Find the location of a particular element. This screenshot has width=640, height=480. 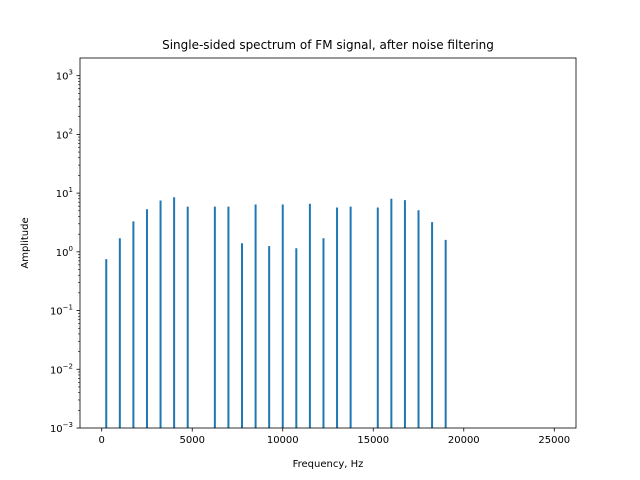

y-tick-label: 10⁻² is located at coordinates (61, 369).